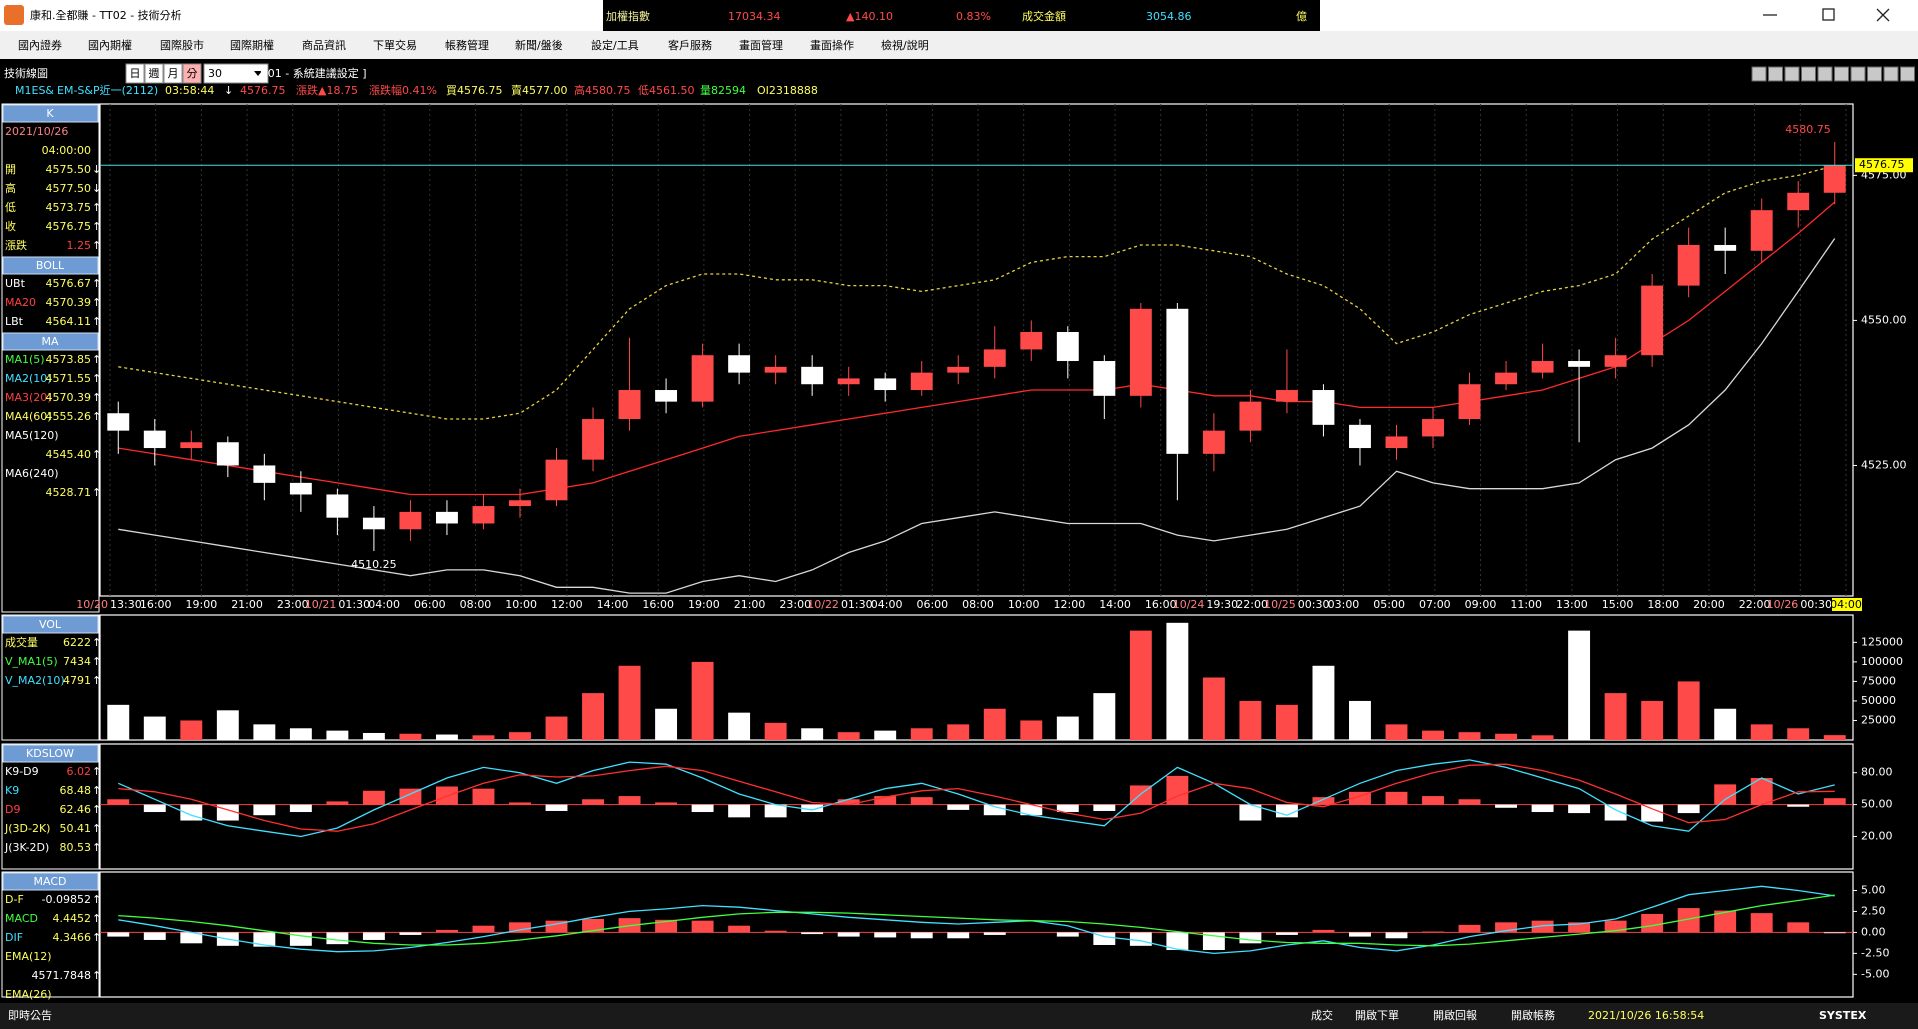 This screenshot has height=1029, width=1918. Describe the element at coordinates (107, 90) in the screenshot. I see `quote-item: EM-S&P近一(2112)` at that location.